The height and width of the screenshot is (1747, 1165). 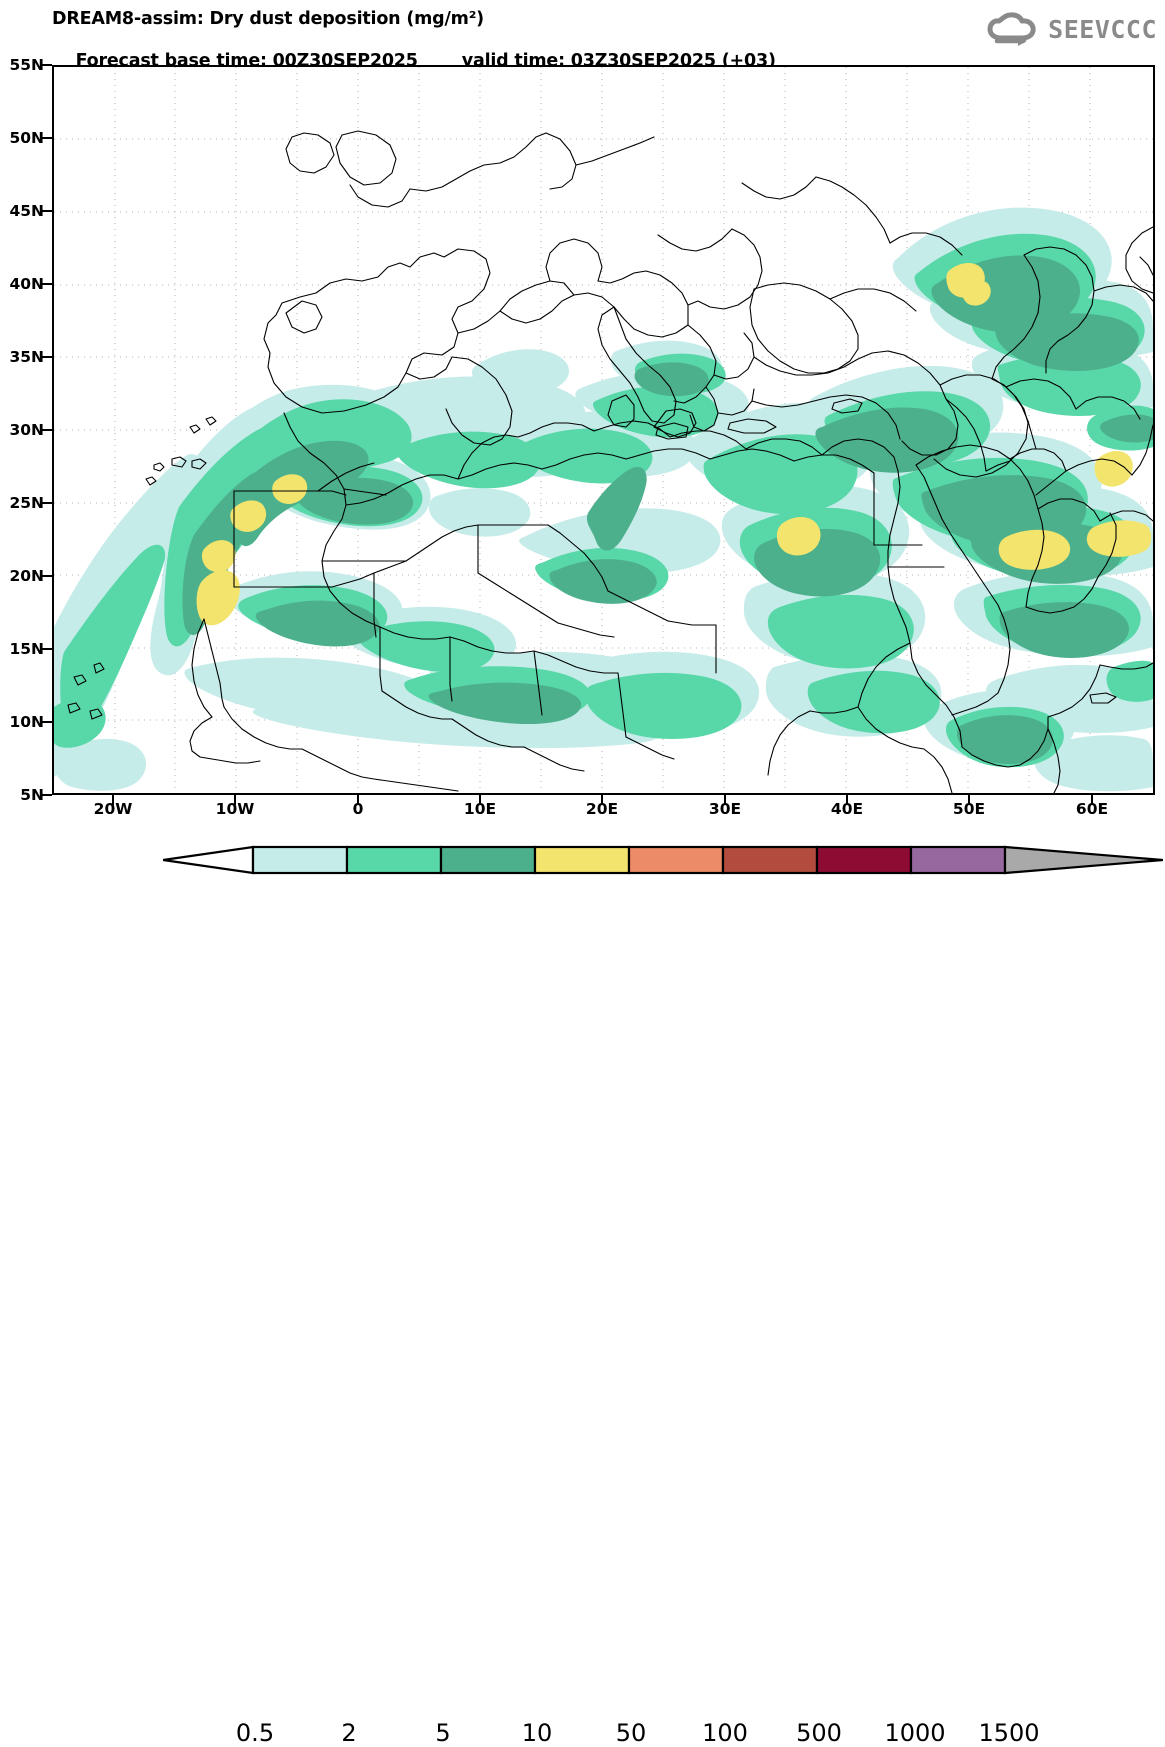 What do you see at coordinates (47, 722) in the screenshot?
I see `ytick-mark-10N` at bounding box center [47, 722].